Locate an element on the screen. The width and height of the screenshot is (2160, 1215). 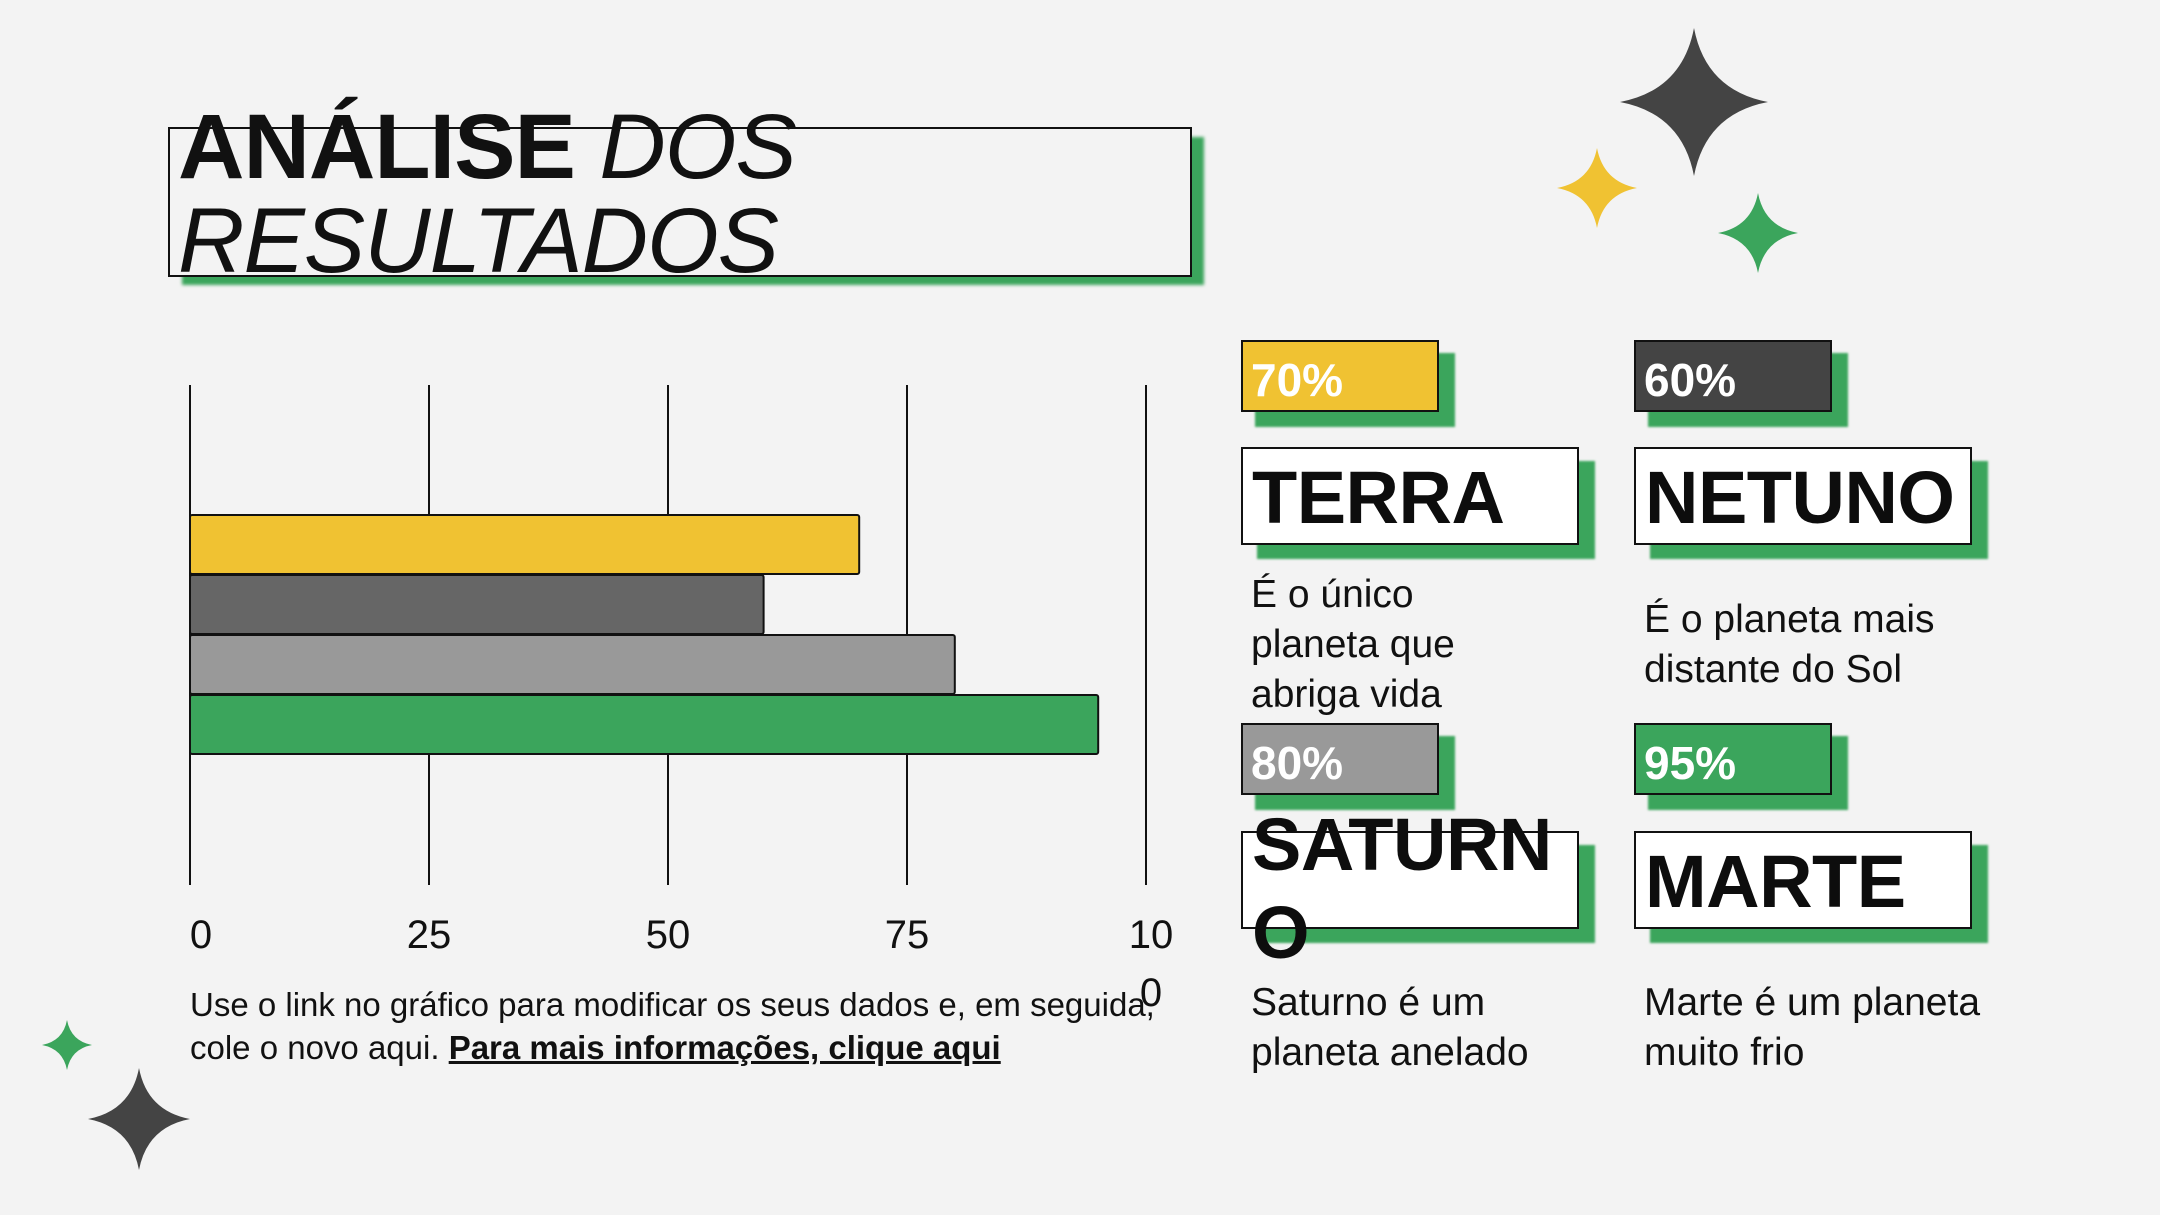
name-box-marte is located at coordinates (1803, 880).